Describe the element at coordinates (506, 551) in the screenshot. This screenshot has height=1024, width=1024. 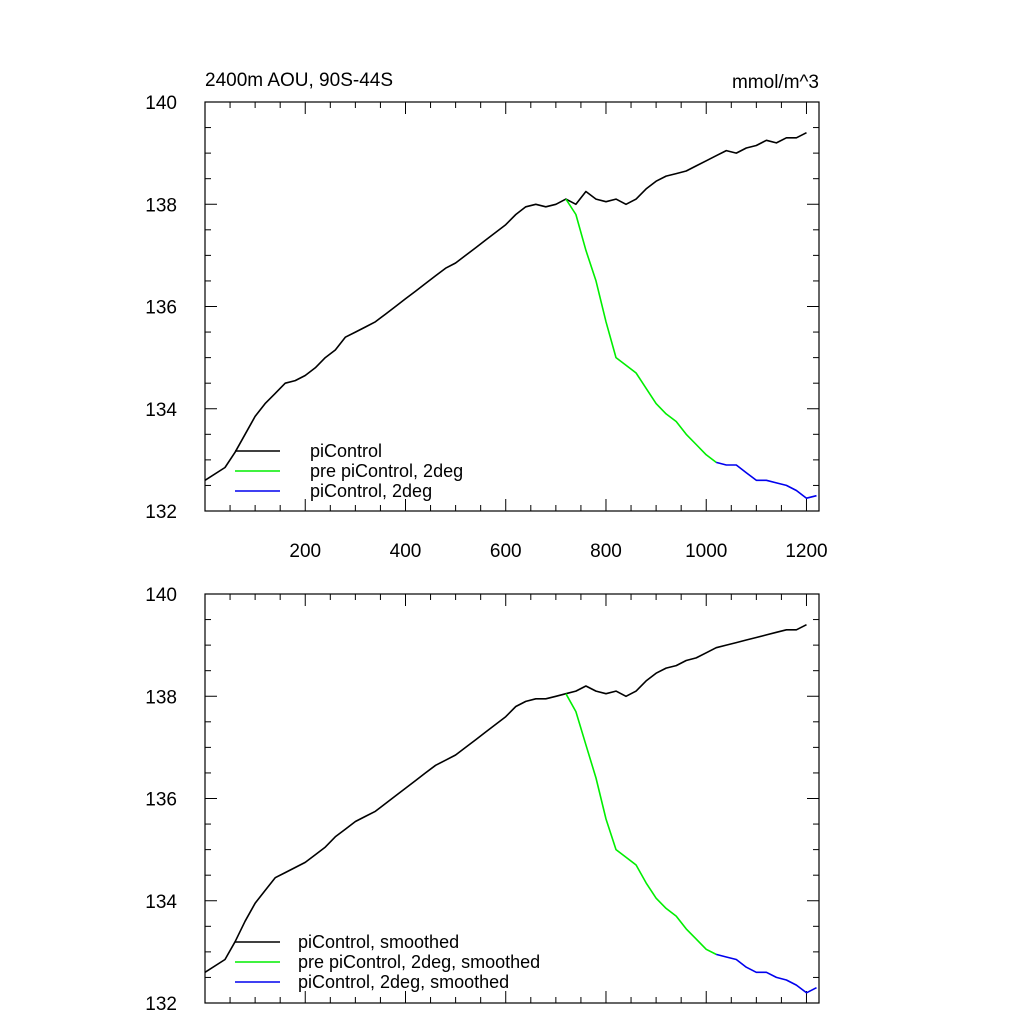
I see `x-tick-label: 600` at that location.